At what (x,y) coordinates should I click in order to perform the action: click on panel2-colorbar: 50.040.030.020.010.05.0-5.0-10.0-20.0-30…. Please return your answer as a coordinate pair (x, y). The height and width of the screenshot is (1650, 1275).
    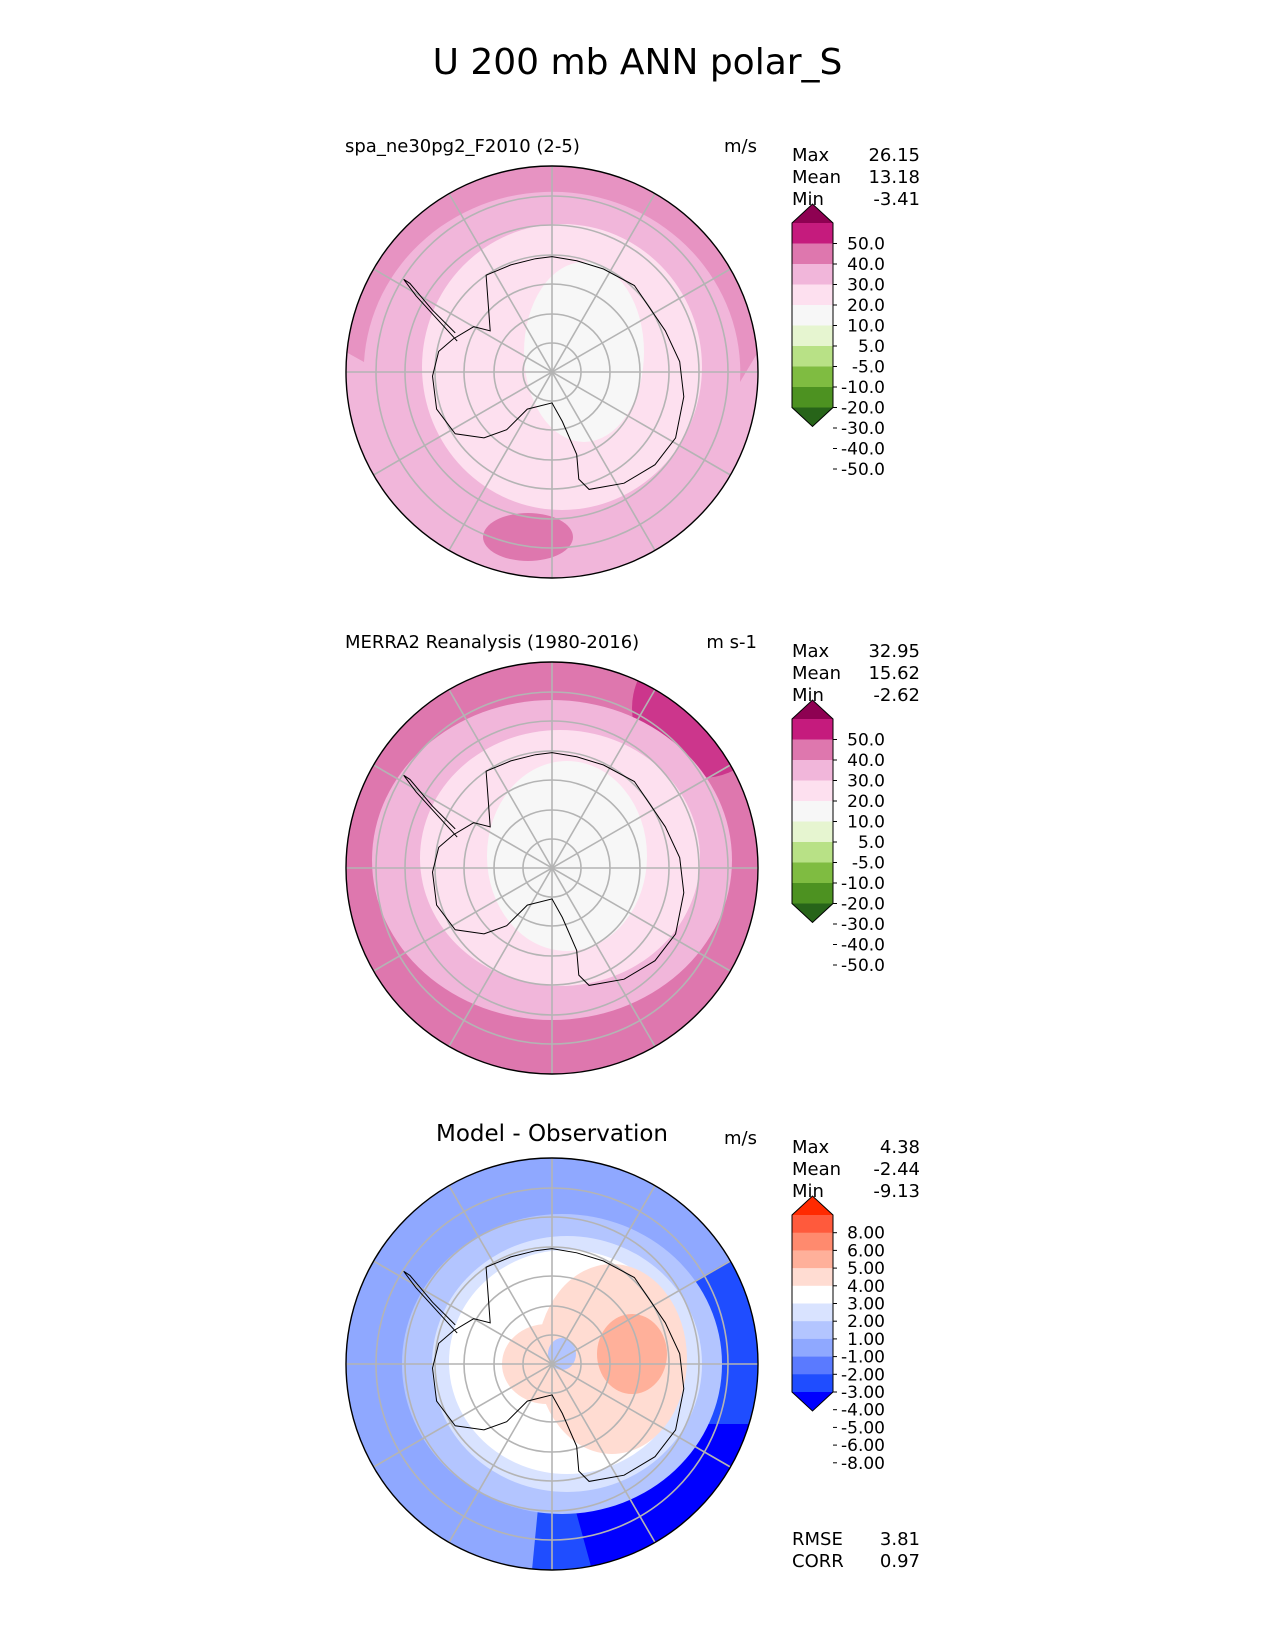
    Looking at the image, I should click on (838, 837).